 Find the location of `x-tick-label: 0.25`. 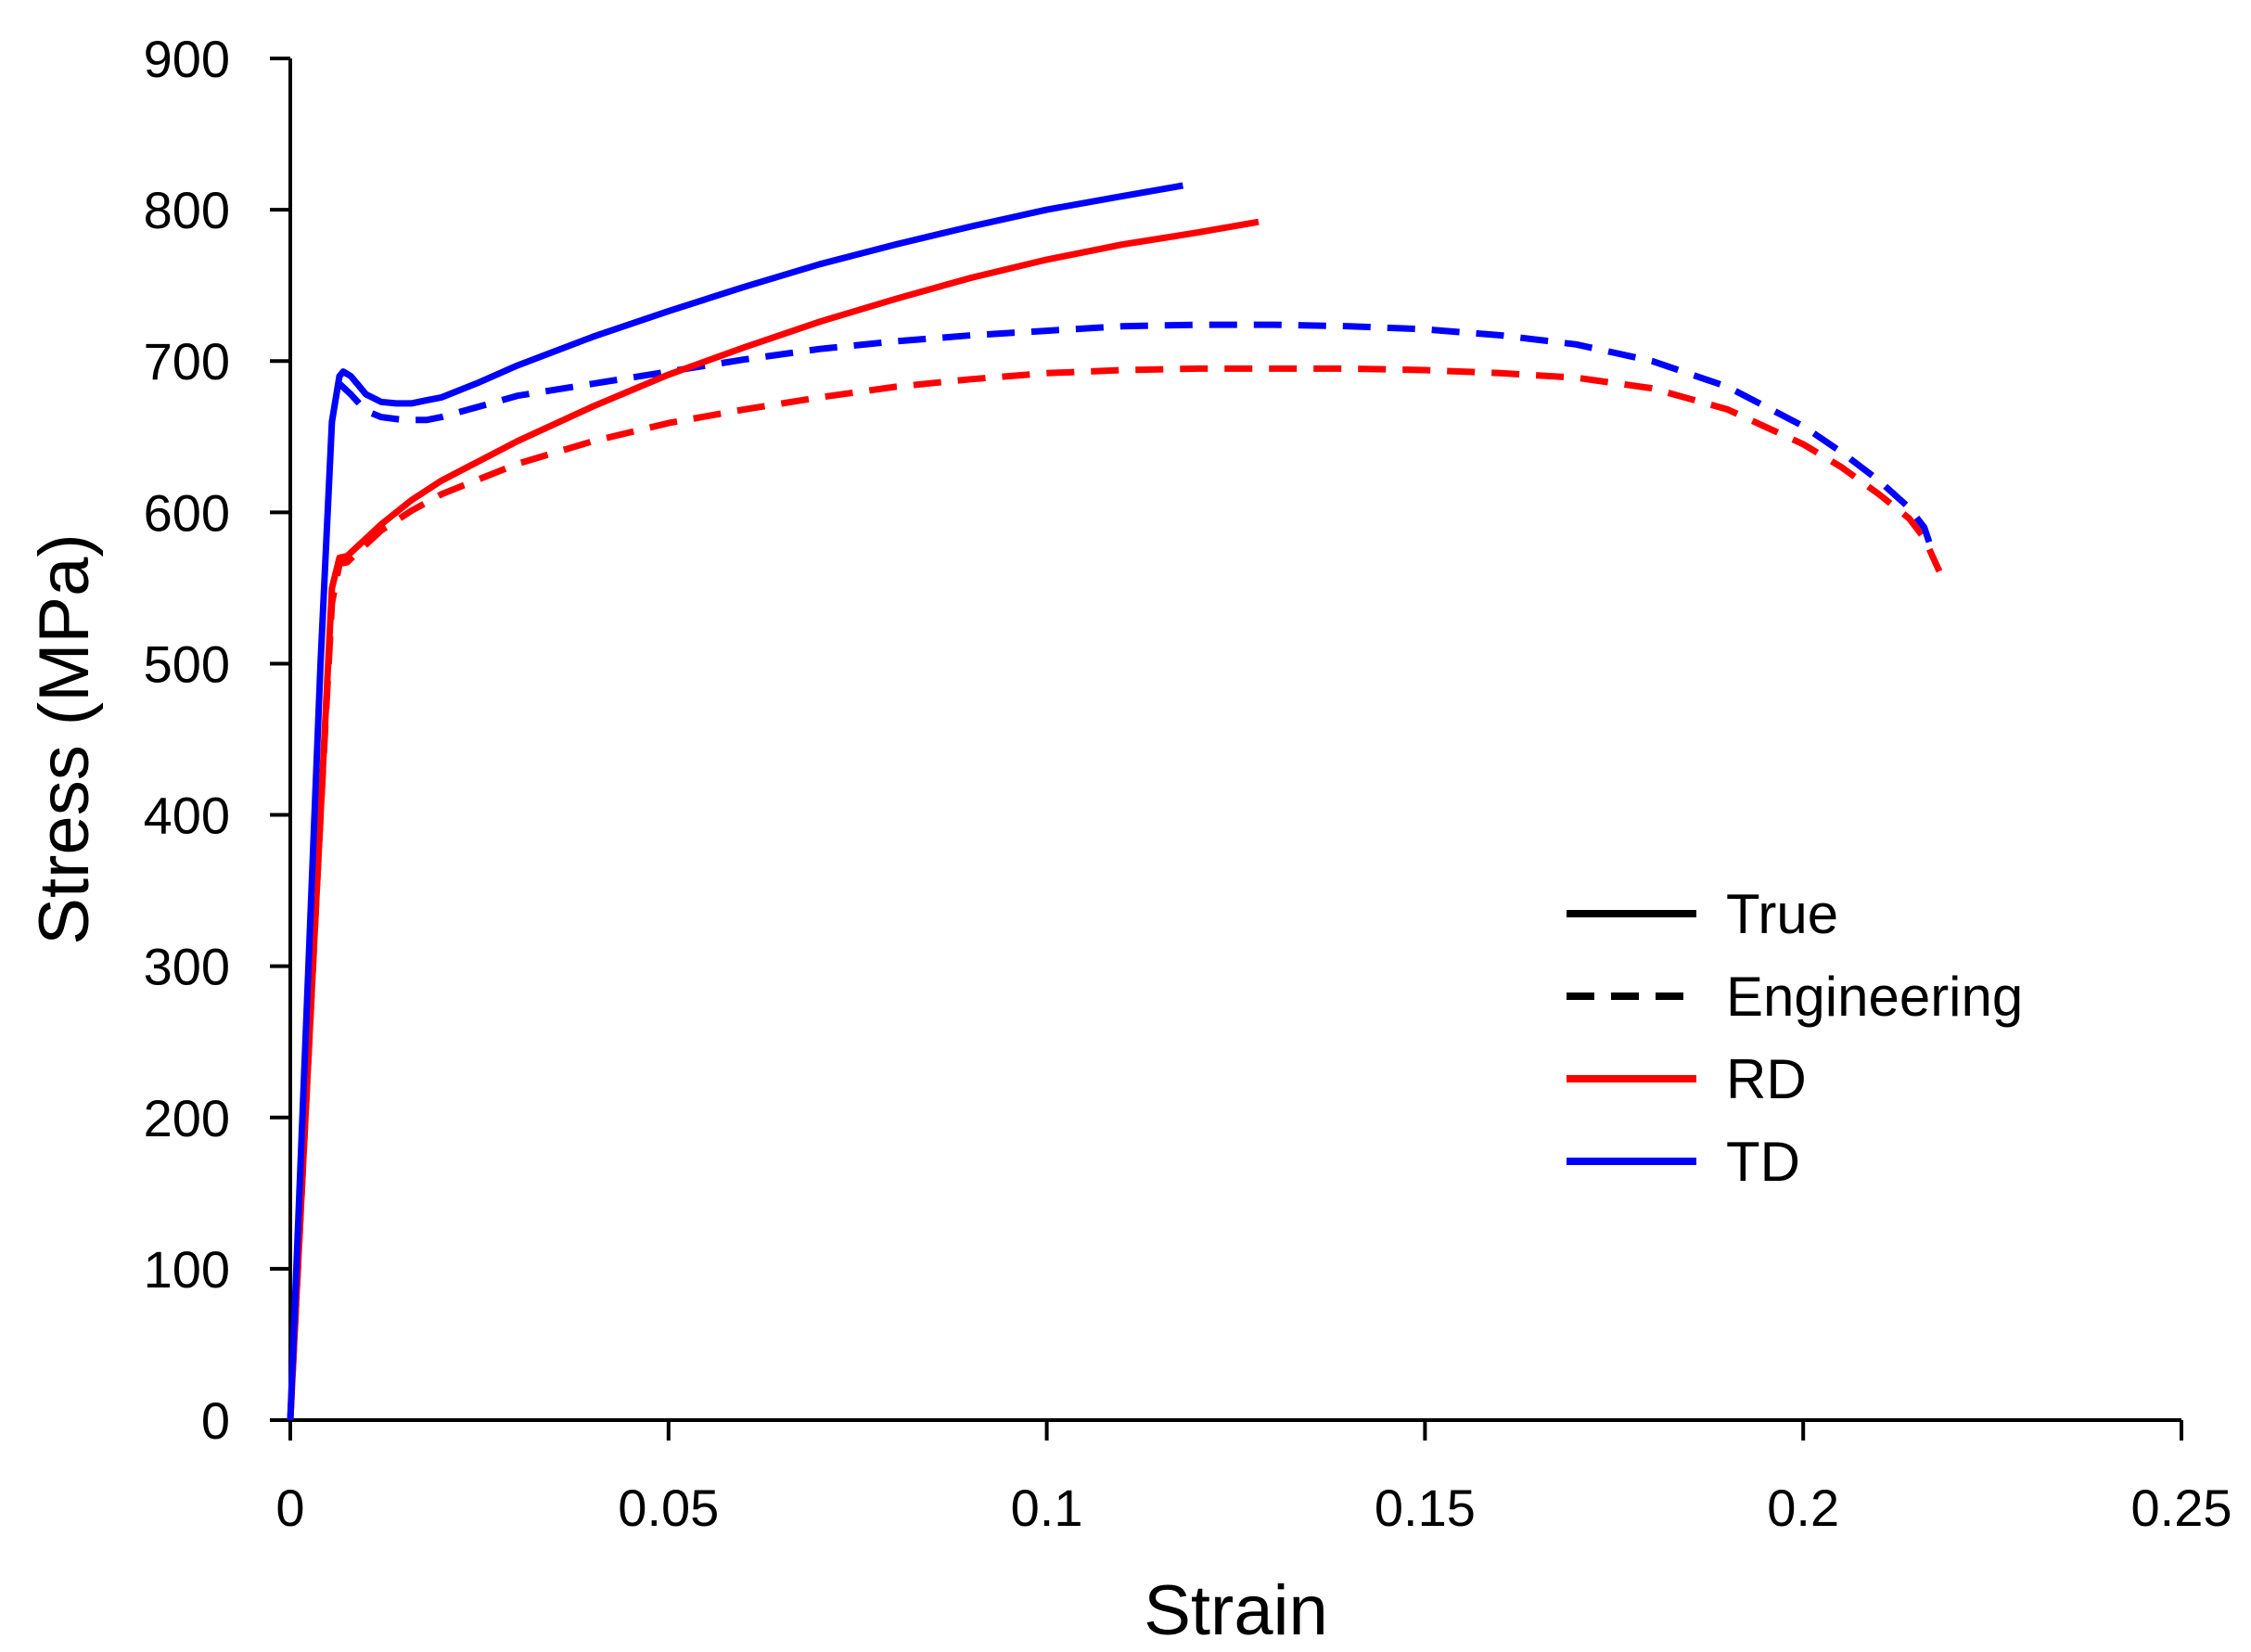

x-tick-label: 0.25 is located at coordinates (2181, 1508).